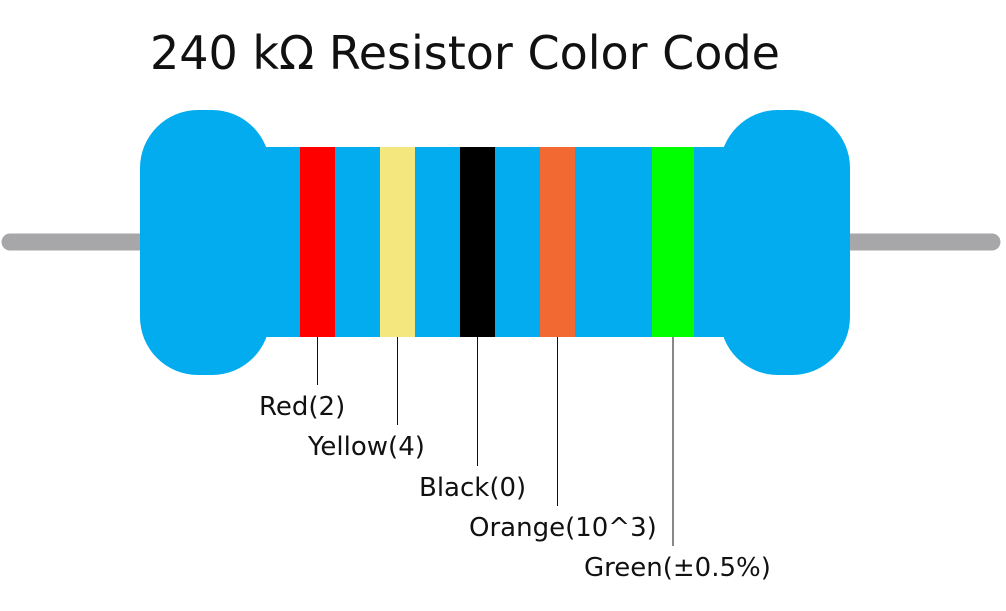 The image size is (1006, 611). I want to click on band-label-red: Red(2), so click(302, 407).